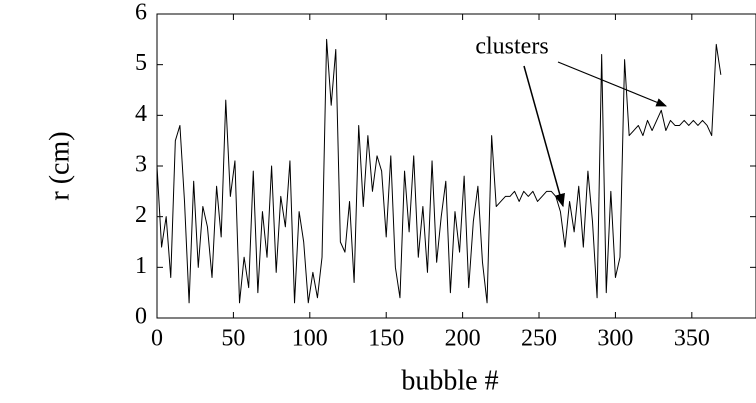 Image resolution: width=756 pixels, height=403 pixels. Describe the element at coordinates (59, 165) in the screenshot. I see `y-axis-label: r (cm)` at that location.